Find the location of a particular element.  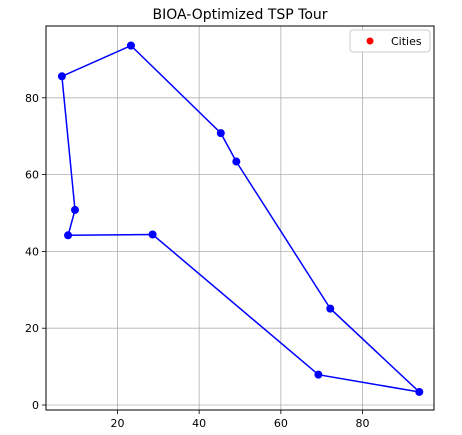

legend-label-cities: Cities is located at coordinates (406, 41).